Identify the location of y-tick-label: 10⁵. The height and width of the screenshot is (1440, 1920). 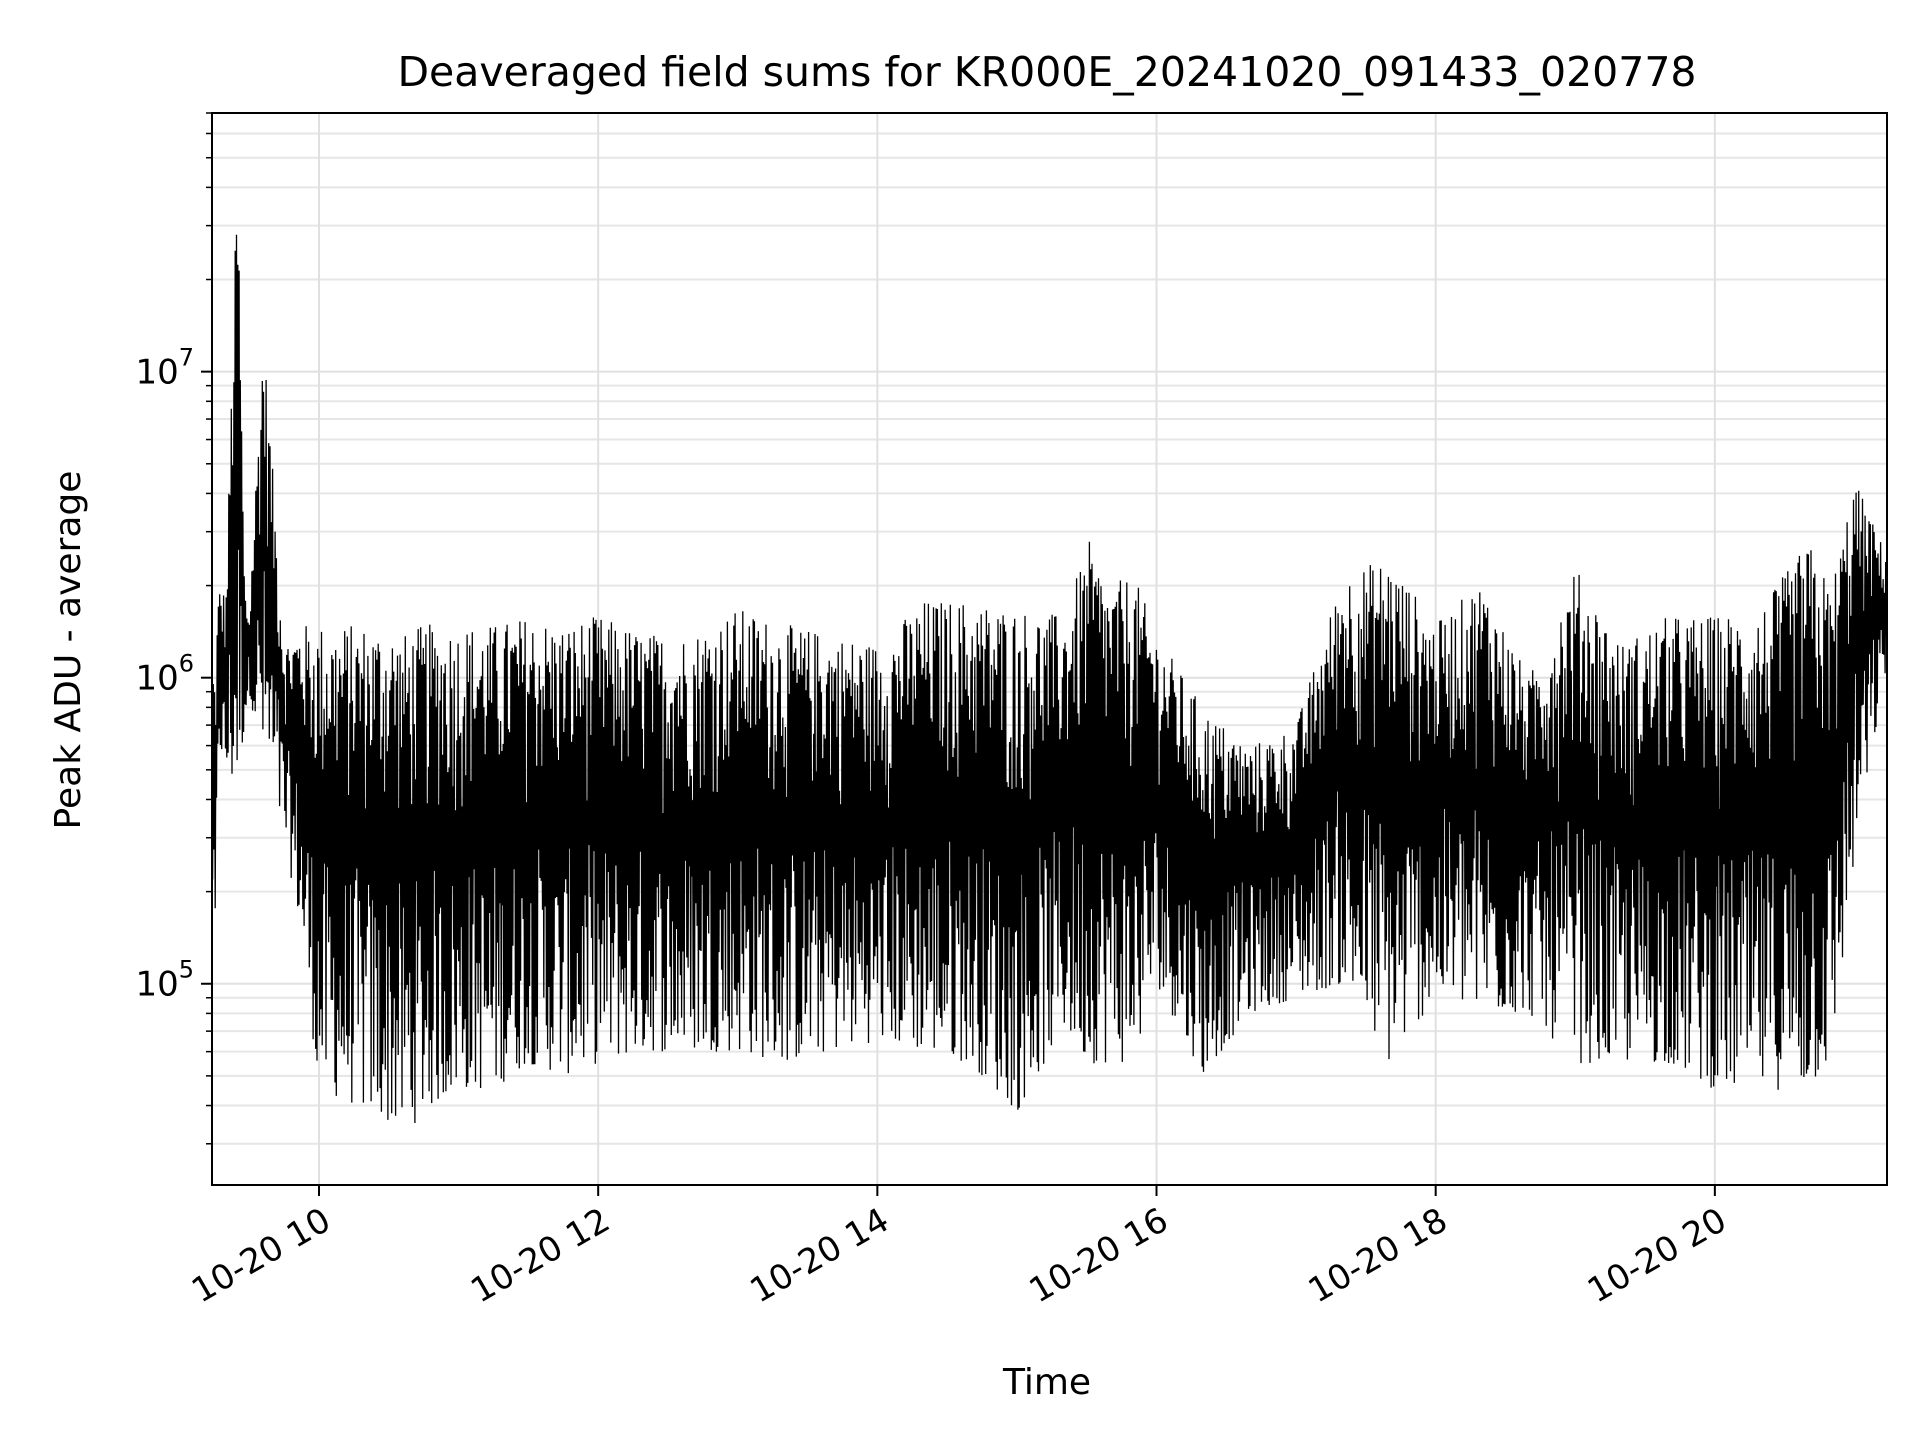
(164, 980).